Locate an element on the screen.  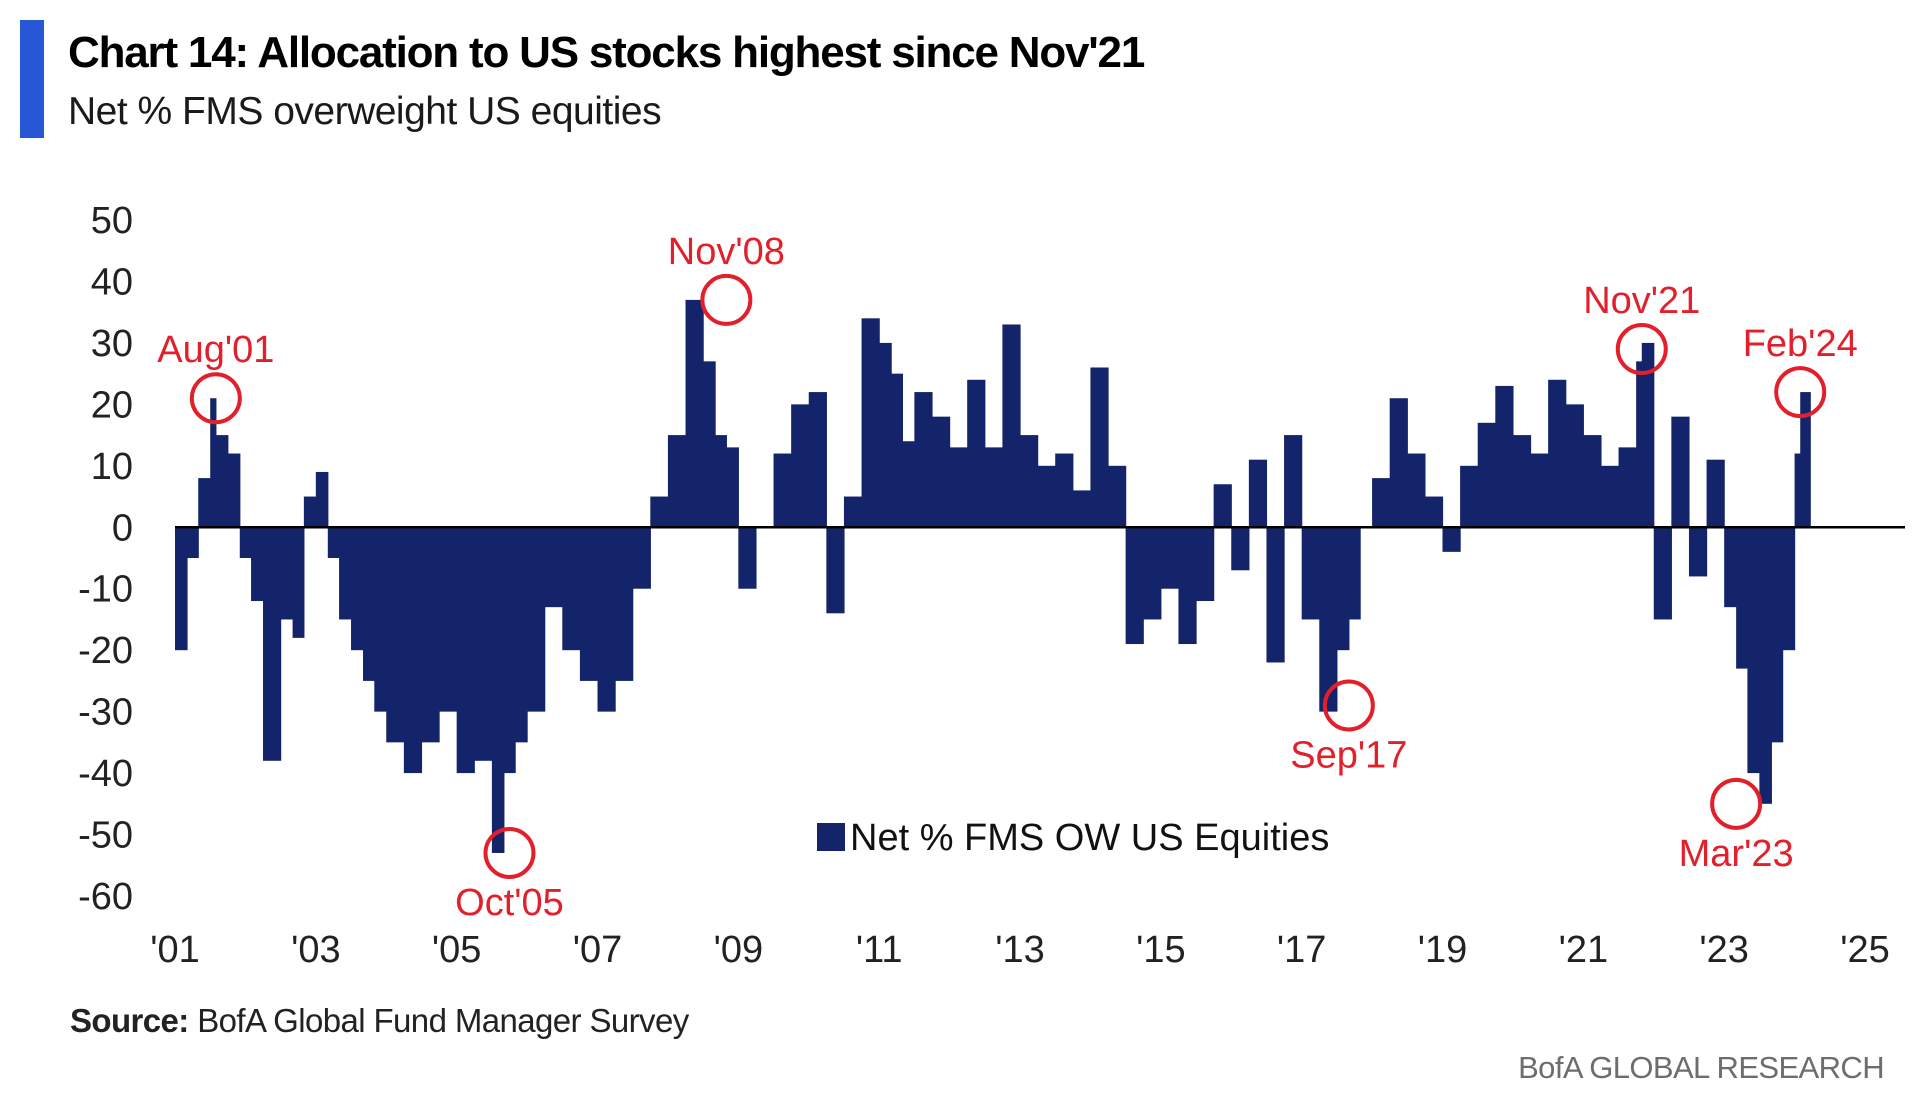
x-tick-label: '09 is located at coordinates (739, 950).